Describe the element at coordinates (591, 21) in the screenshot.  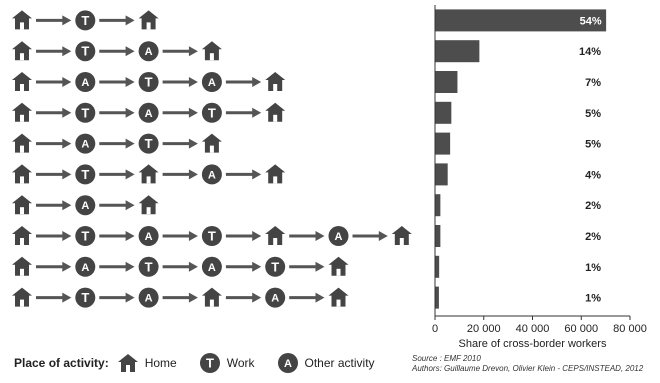
I see `bar-value-label: 54%` at that location.